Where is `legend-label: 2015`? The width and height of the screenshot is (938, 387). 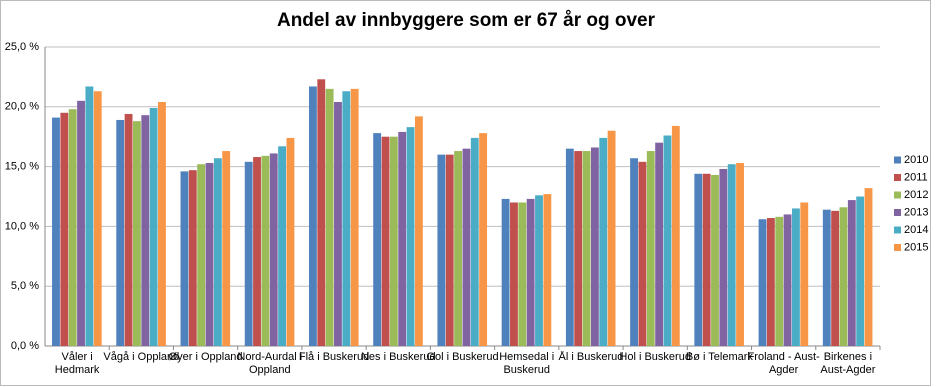 legend-label: 2015 is located at coordinates (916, 247).